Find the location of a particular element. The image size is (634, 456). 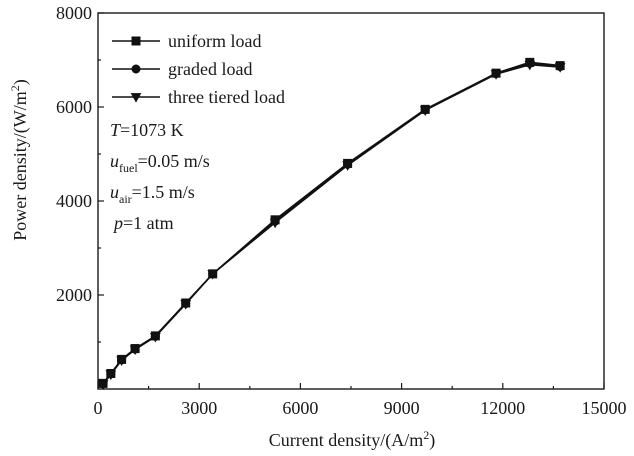

y-axis-label-close: ) is located at coordinates (20, 82).